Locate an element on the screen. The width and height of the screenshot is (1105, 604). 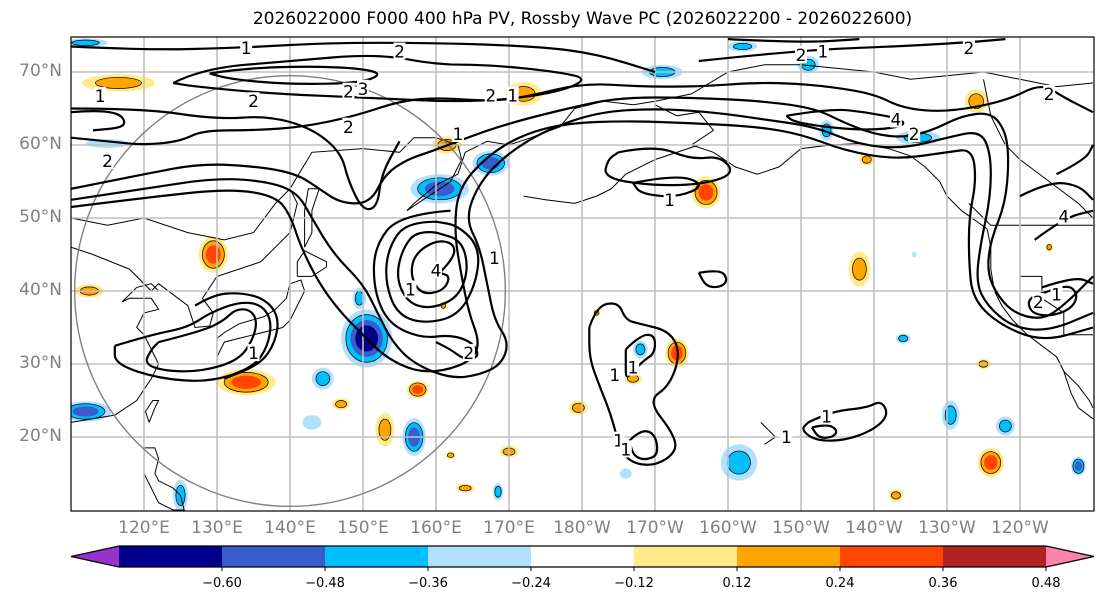
latitude-label: 30°N is located at coordinates (40, 363).